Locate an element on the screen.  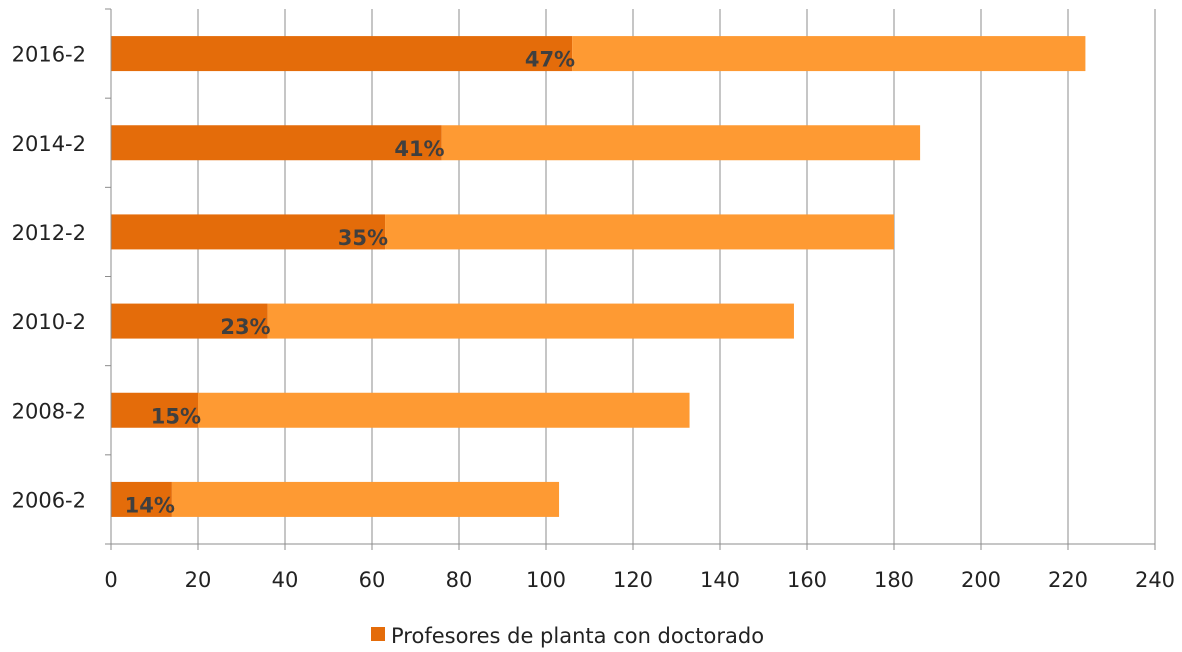
x-tick-label: 240 is located at coordinates (1155, 580).